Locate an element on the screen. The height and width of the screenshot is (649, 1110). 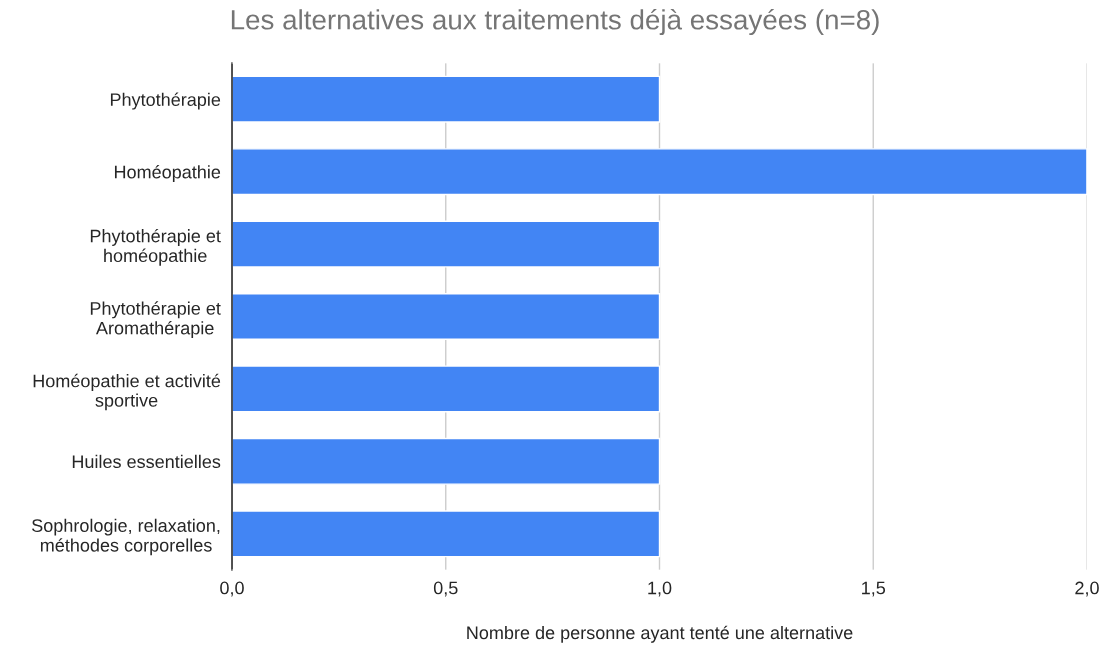
x-tick-label: 2,0 is located at coordinates (1087, 589).